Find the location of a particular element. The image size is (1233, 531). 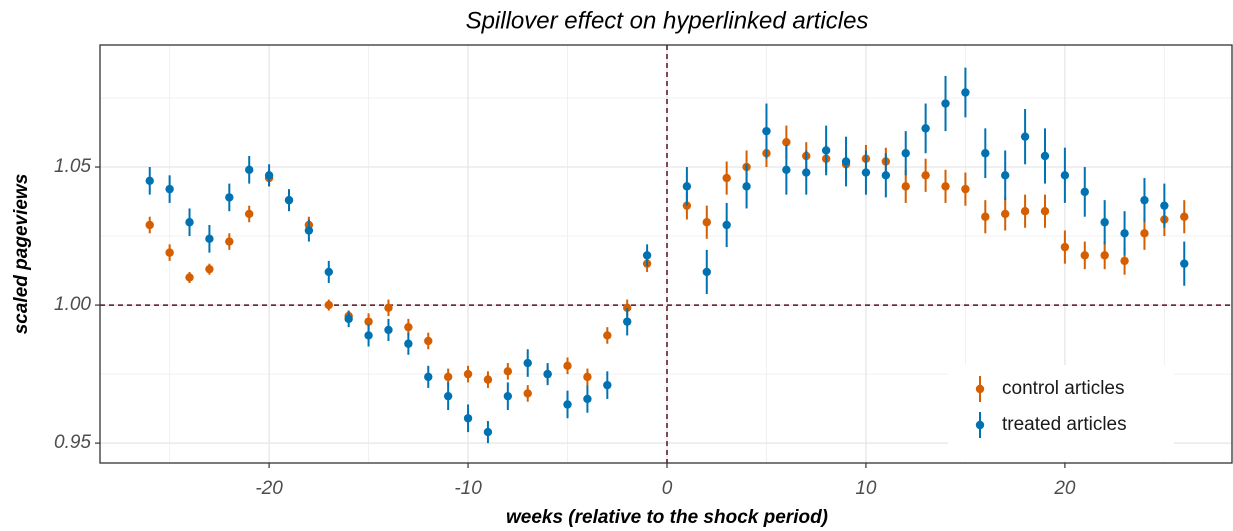

x-tick-label: -20 is located at coordinates (269, 488).